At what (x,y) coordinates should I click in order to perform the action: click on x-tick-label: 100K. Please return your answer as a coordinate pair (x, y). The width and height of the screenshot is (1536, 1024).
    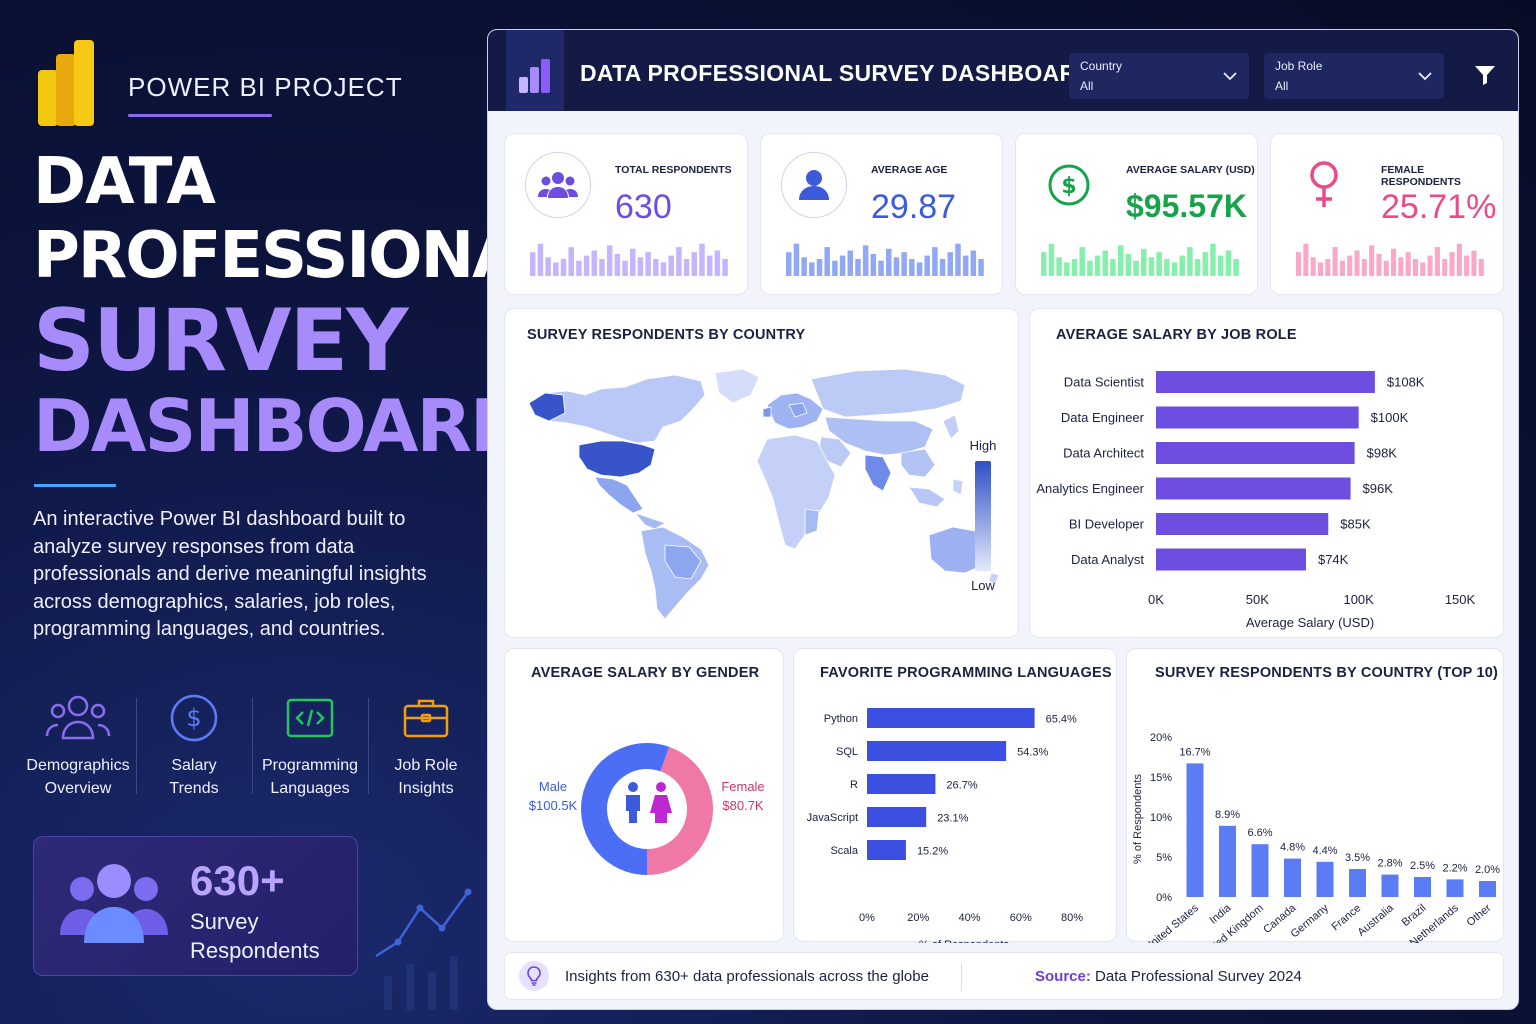
    Looking at the image, I should click on (1358, 599).